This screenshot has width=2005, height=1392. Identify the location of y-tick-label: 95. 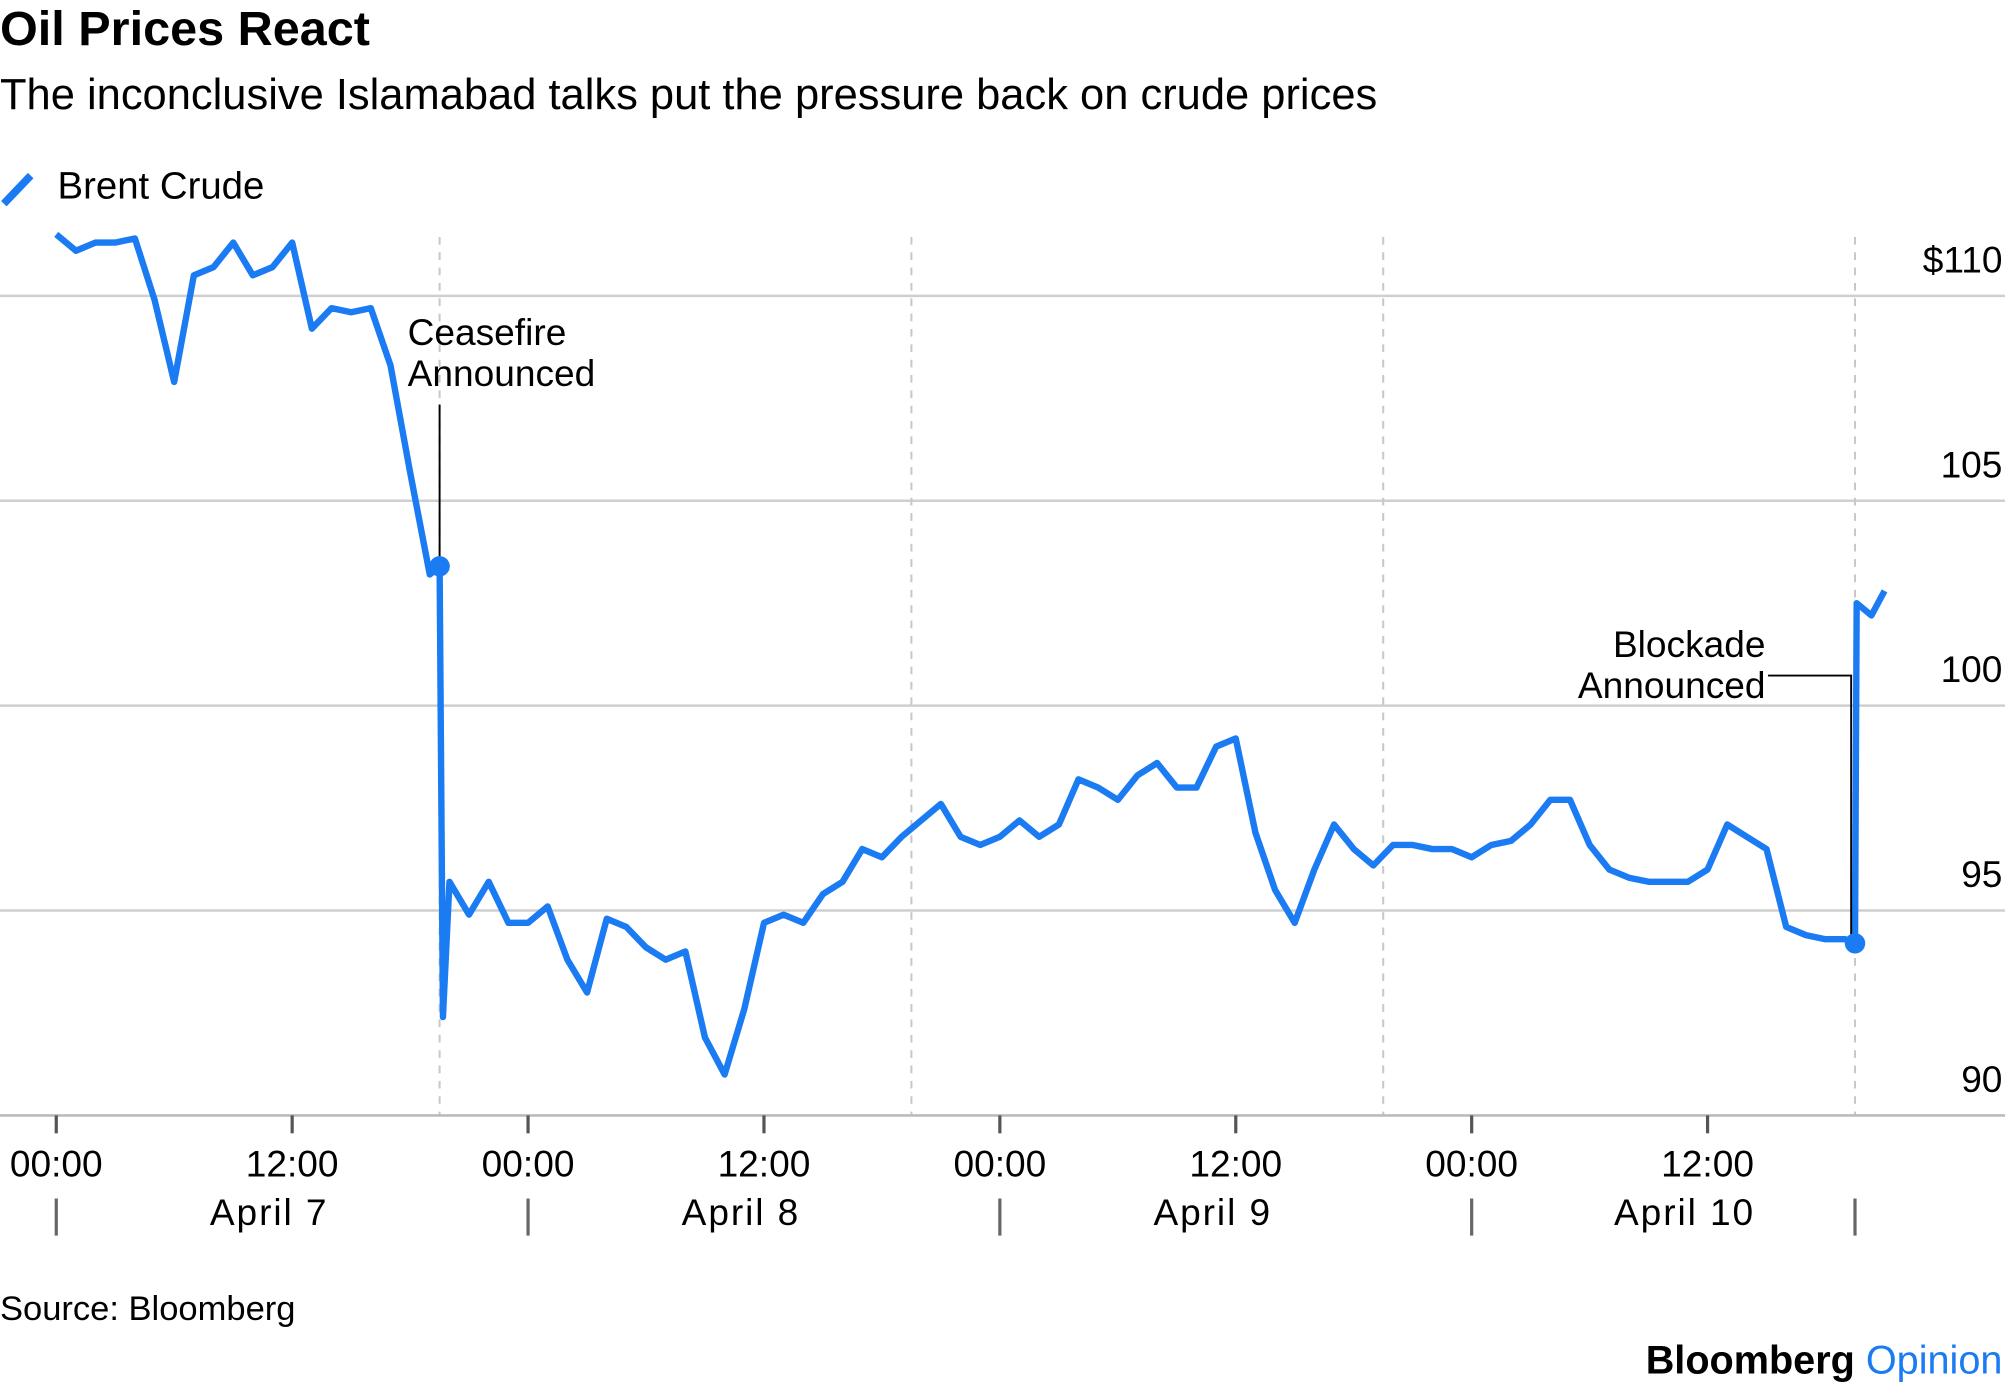
(1981, 874).